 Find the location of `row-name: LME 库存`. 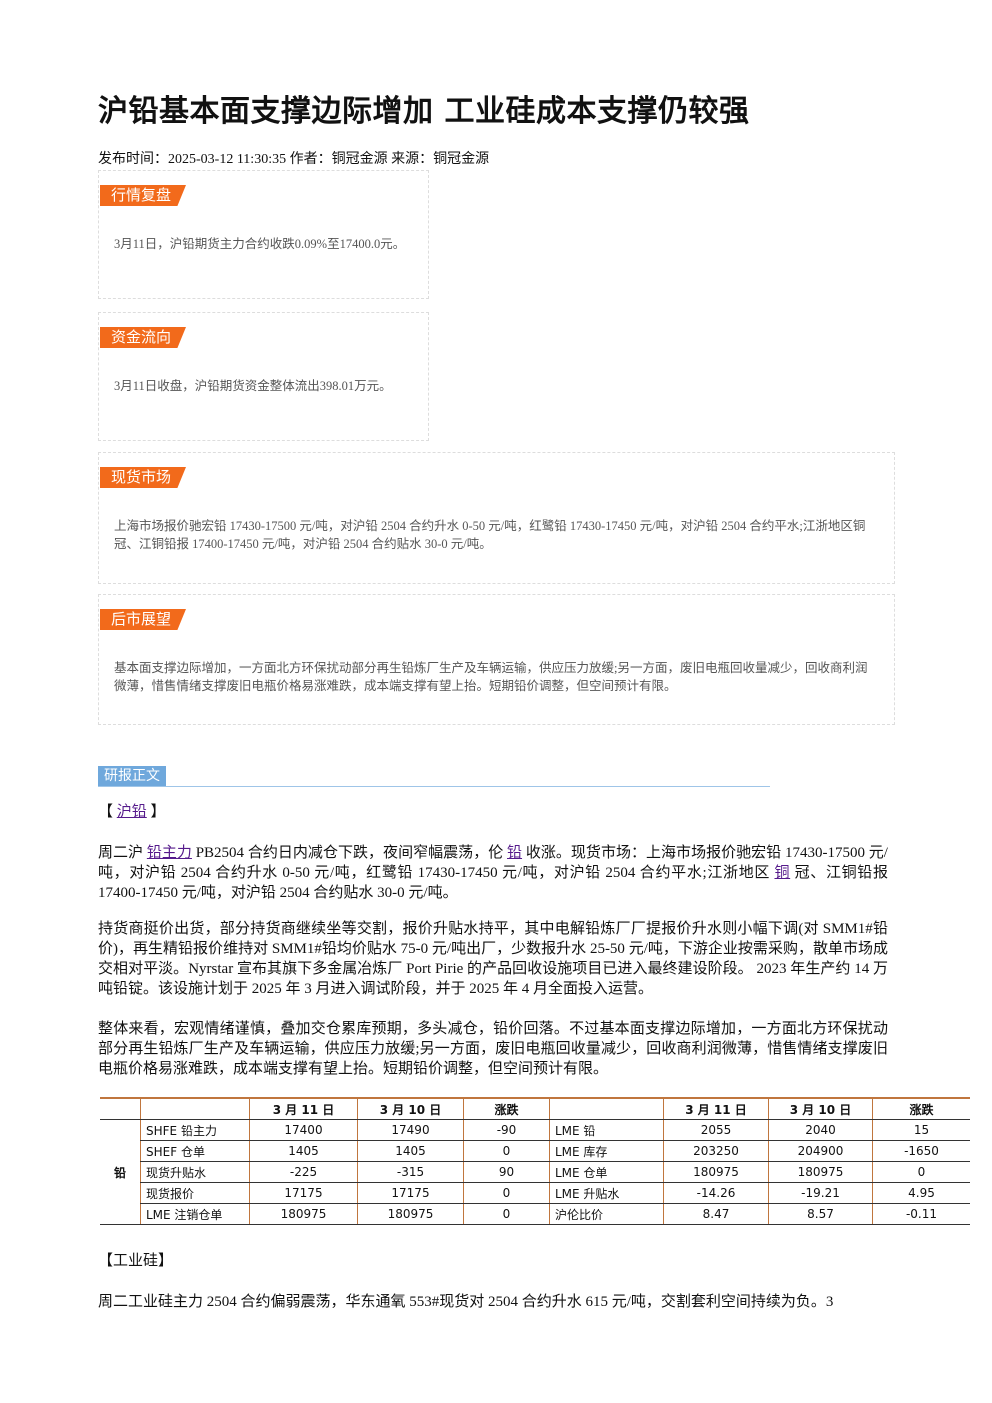

row-name: LME 库存 is located at coordinates (606, 1151).